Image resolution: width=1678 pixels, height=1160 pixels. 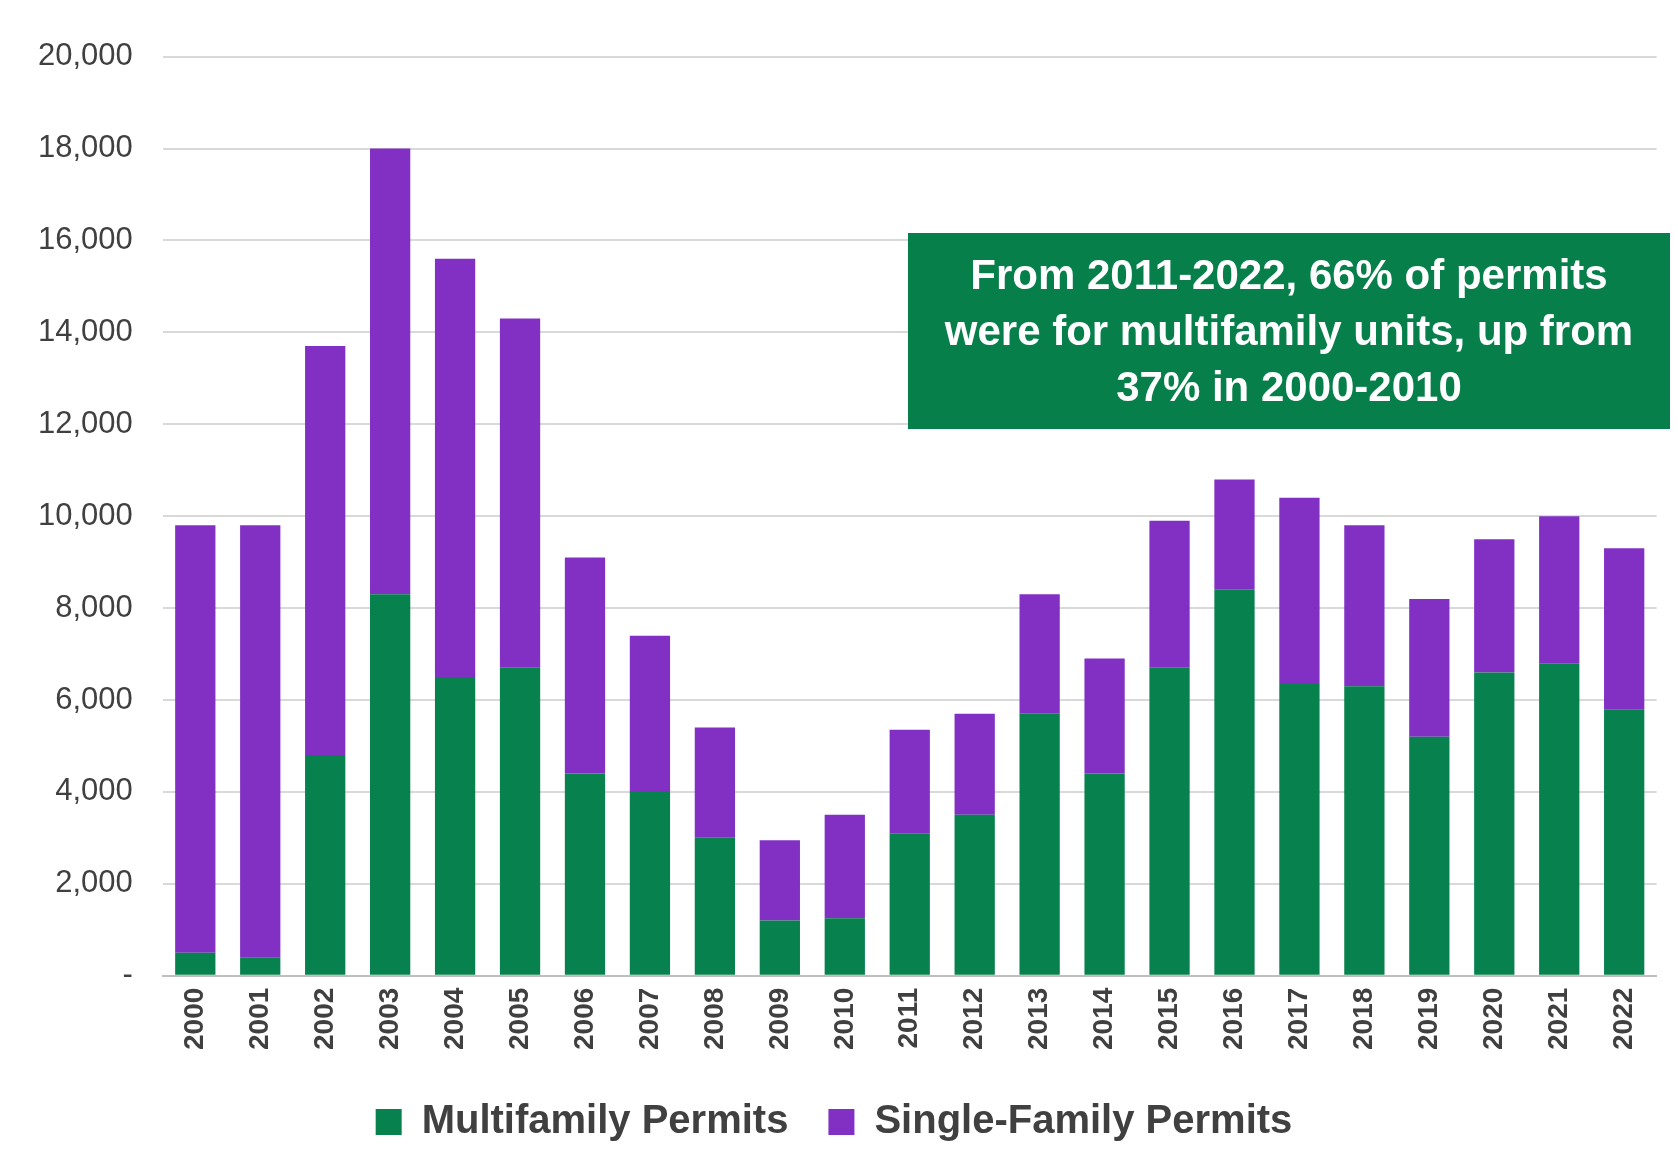 What do you see at coordinates (388, 1019) in the screenshot?
I see `x-tick-label: 2003` at bounding box center [388, 1019].